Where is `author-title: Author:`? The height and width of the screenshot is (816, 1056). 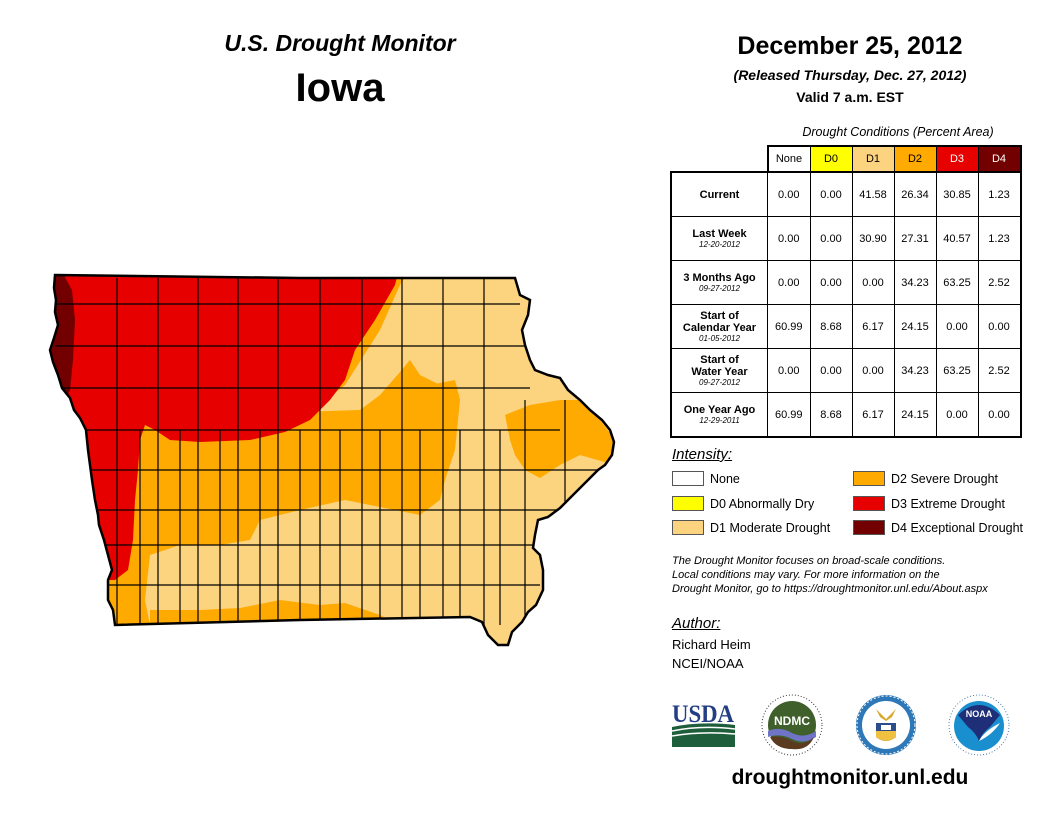
author-title: Author: is located at coordinates (696, 623).